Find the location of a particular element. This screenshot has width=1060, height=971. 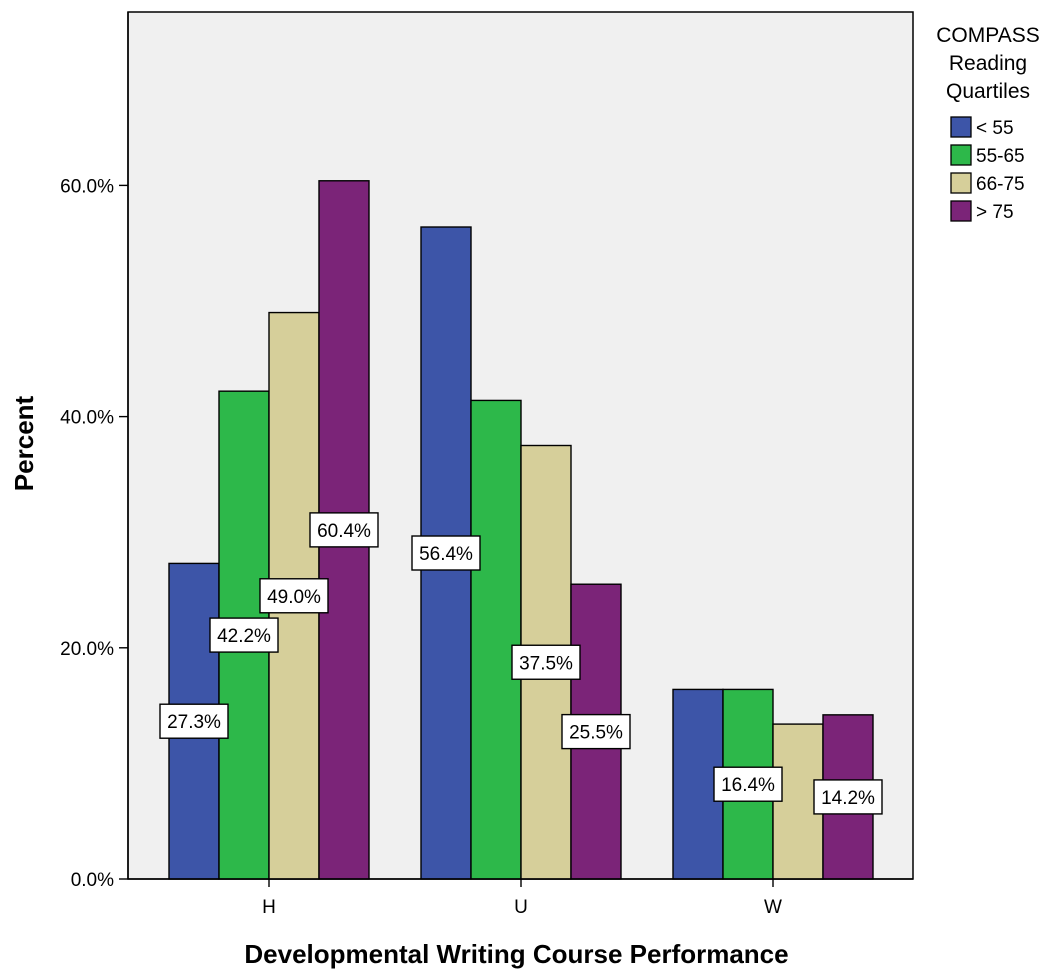

y-tick-label: 40.0% is located at coordinates (87, 418).